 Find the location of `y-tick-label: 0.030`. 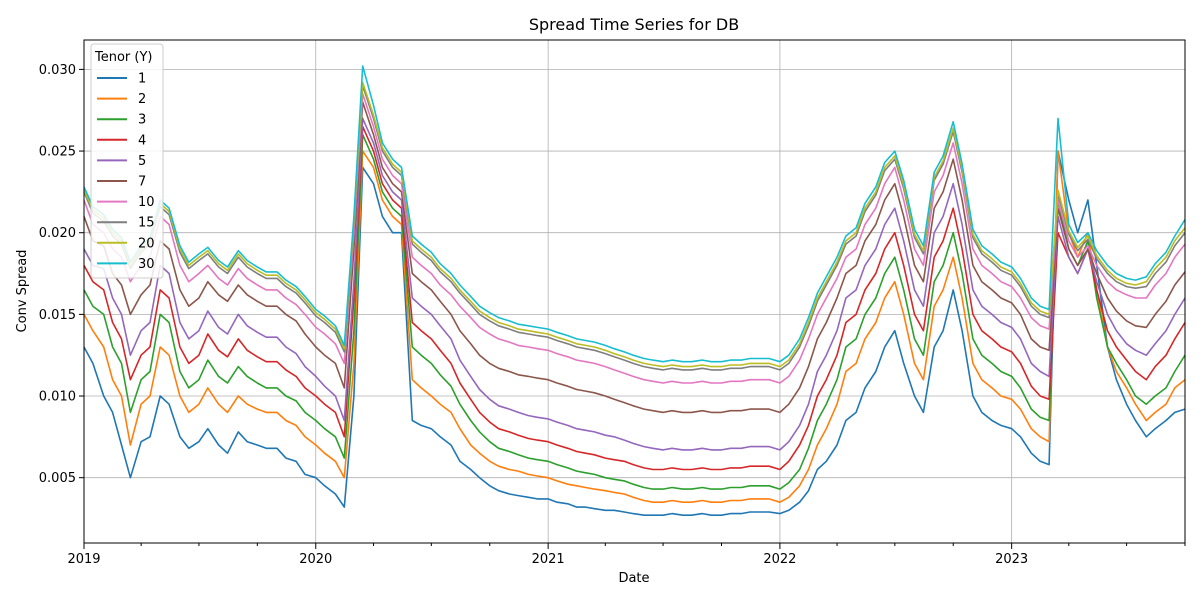

y-tick-label: 0.030 is located at coordinates (57, 70).